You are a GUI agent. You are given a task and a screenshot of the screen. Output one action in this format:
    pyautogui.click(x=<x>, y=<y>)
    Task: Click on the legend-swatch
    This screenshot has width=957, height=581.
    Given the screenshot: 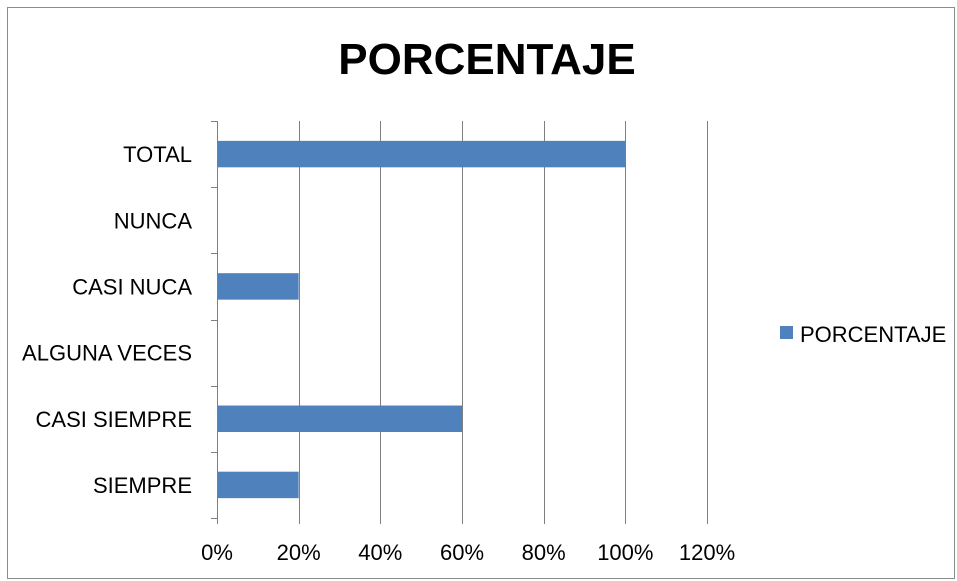 What is the action you would take?
    pyautogui.click(x=786, y=332)
    